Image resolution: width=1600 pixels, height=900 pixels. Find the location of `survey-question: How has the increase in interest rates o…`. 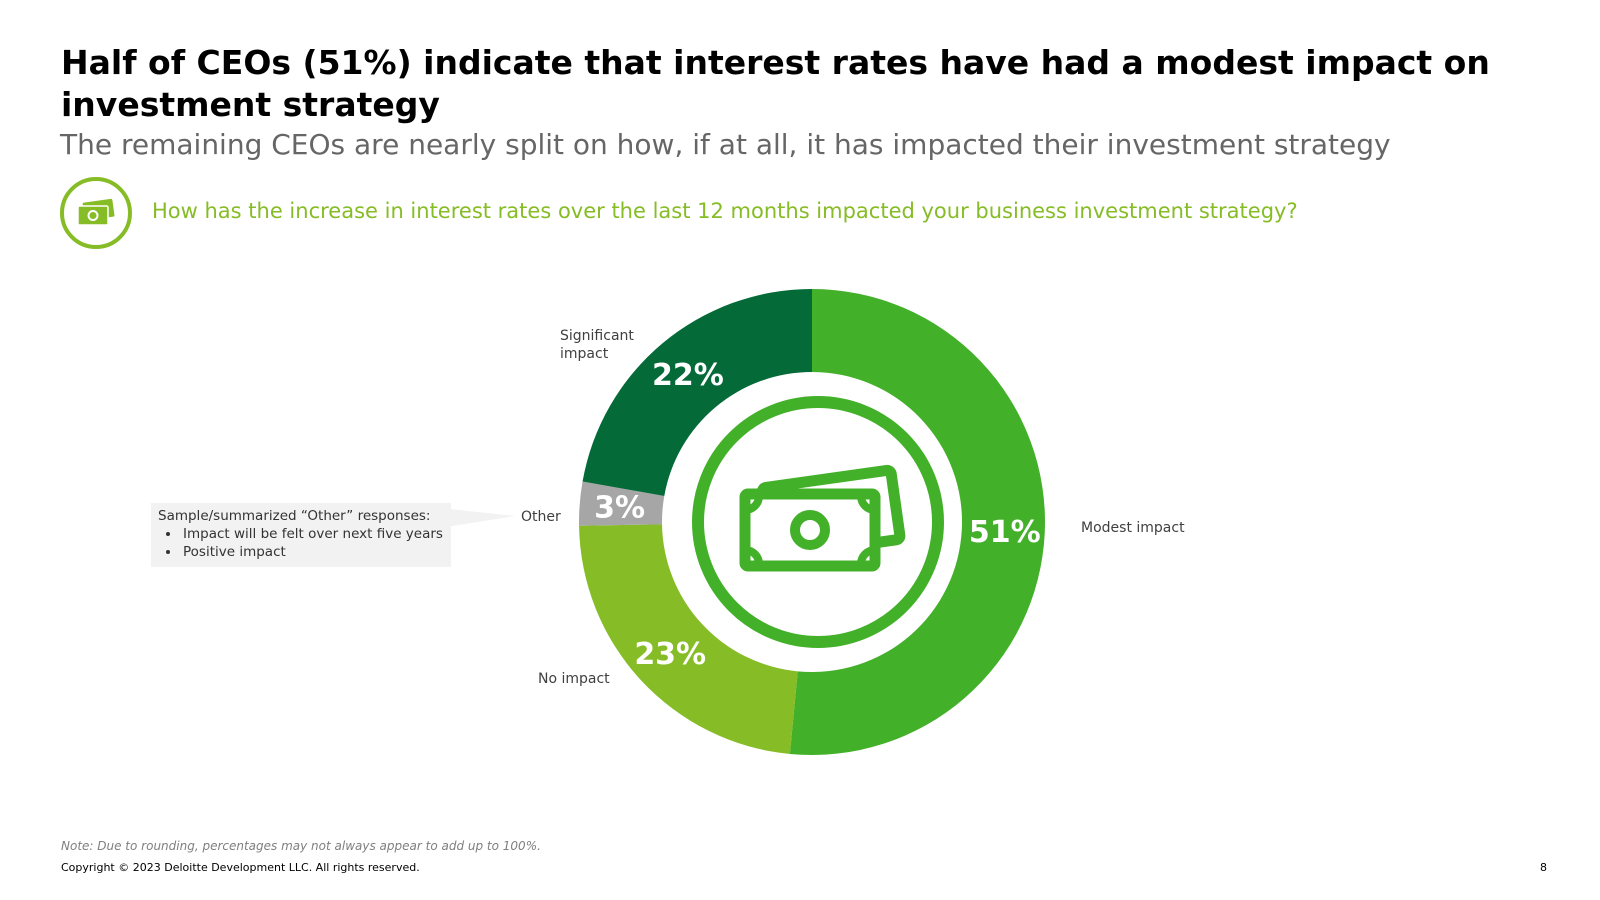

survey-question: How has the increase in interest rates o… is located at coordinates (725, 211).